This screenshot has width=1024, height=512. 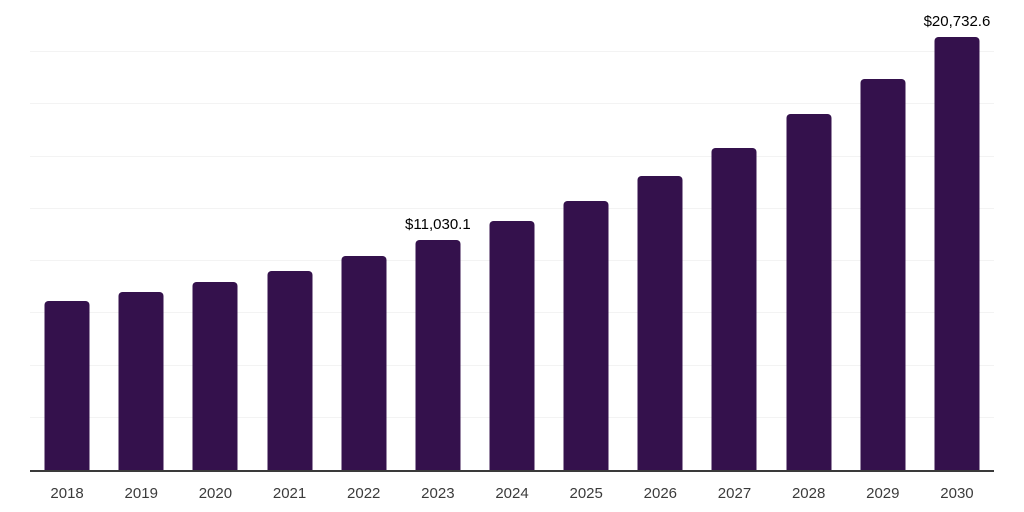 What do you see at coordinates (364, 493) in the screenshot?
I see `x-tick-label-2022: 2022` at bounding box center [364, 493].